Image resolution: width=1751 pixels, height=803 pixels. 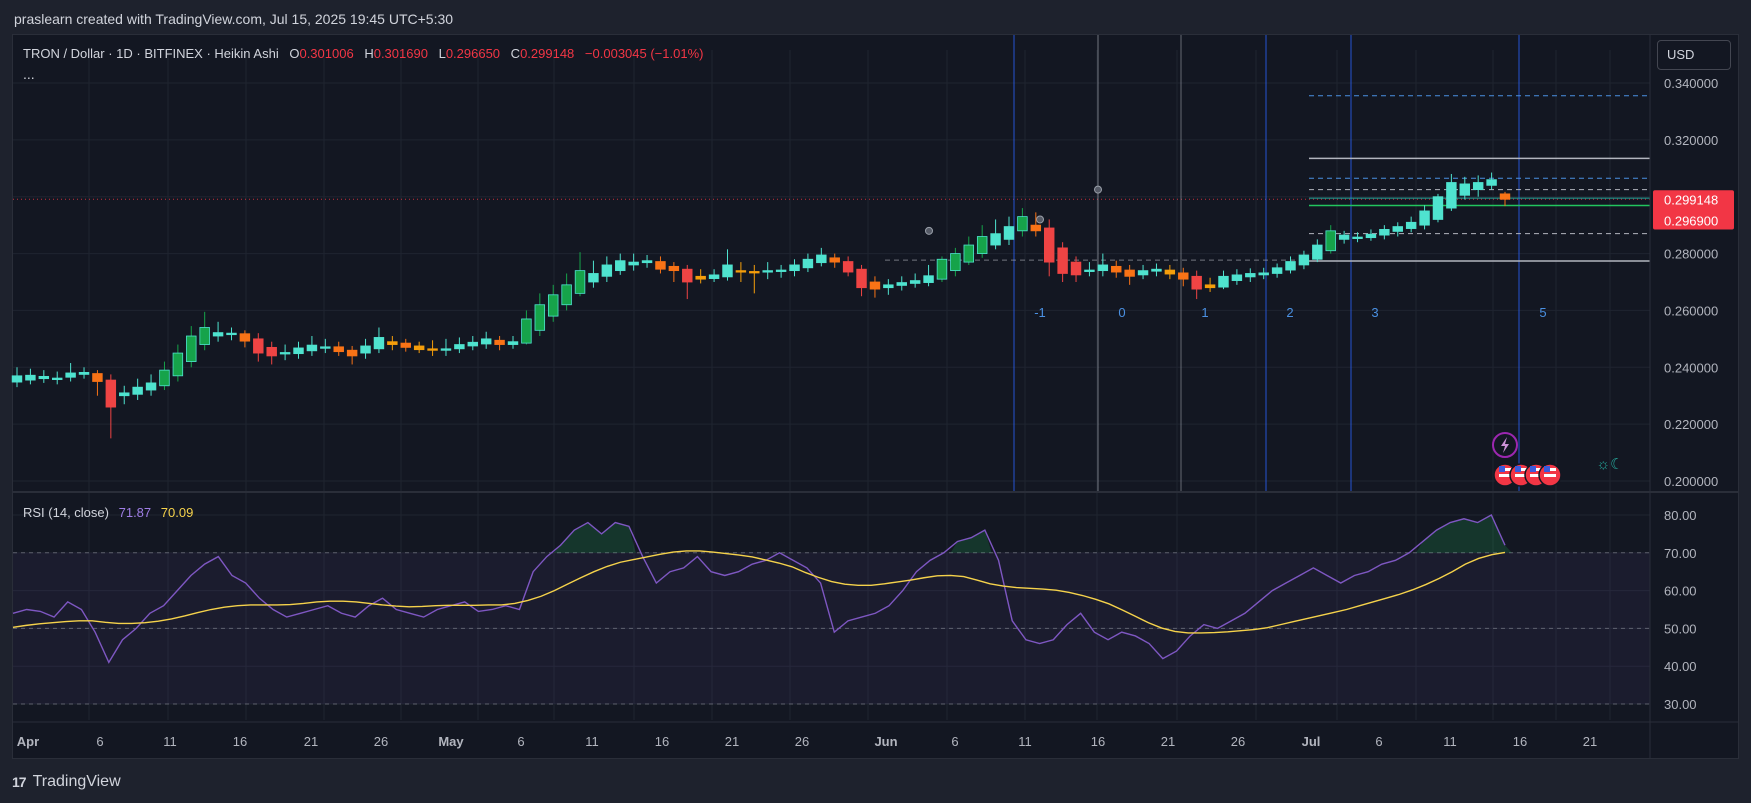 I want to click on rsi-title: RSI (14, close), so click(x=66, y=512).